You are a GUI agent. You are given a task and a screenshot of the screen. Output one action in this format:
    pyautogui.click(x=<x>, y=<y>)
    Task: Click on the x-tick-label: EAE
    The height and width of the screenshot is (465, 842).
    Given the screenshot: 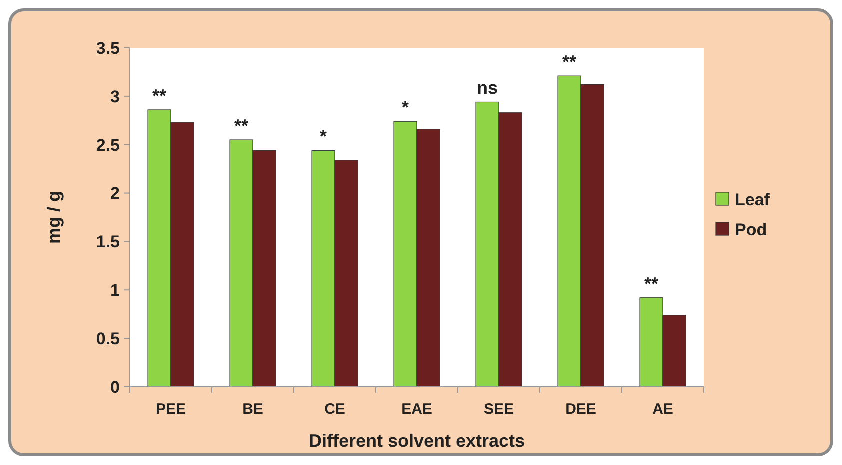 What is the action you would take?
    pyautogui.click(x=417, y=409)
    